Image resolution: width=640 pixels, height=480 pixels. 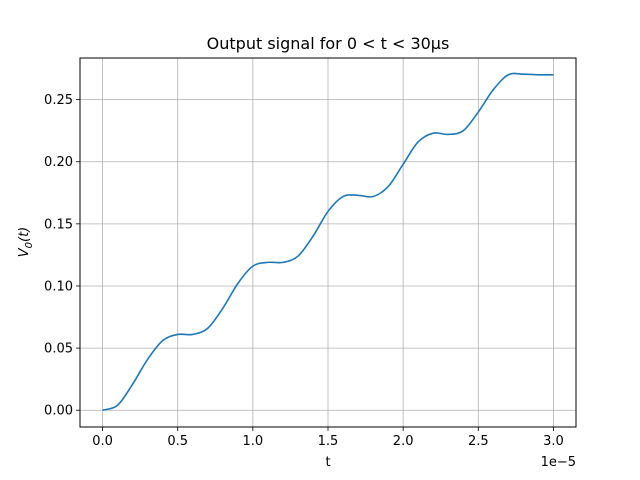 I want to click on x-offset-label: 1e−5, so click(x=558, y=462).